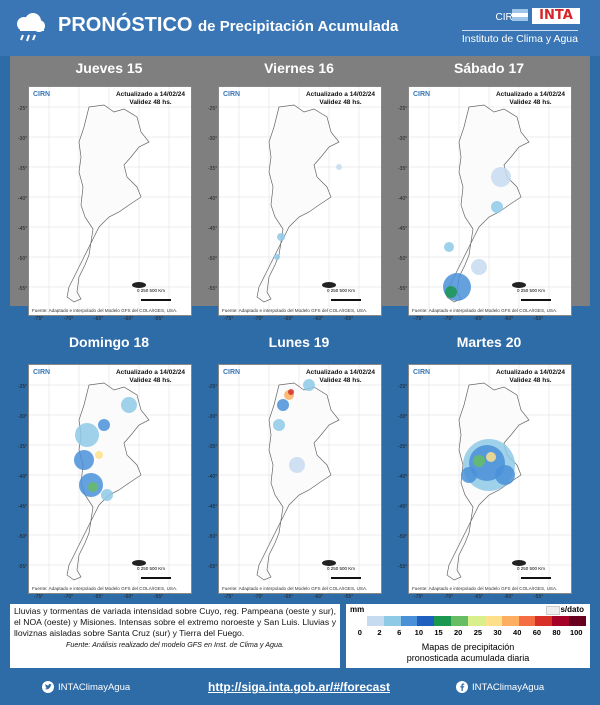  I want to click on facebook-link: INTAClimayAgua, so click(508, 687).